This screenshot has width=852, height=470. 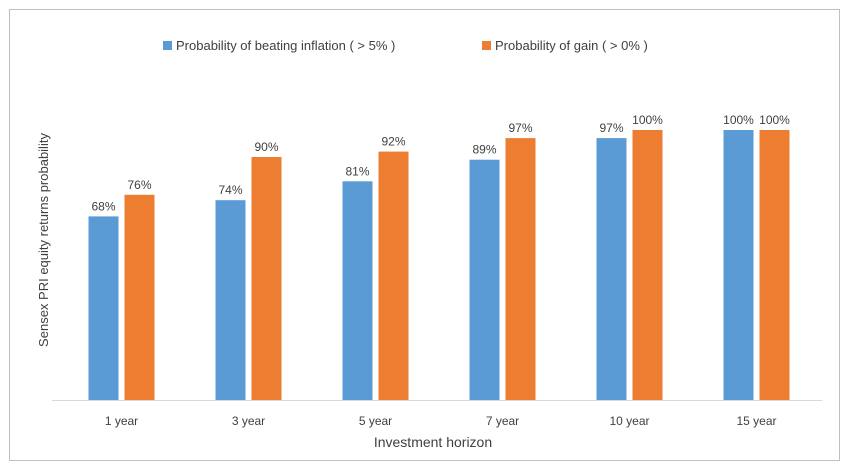 I want to click on data-label: 74%, so click(x=230, y=190).